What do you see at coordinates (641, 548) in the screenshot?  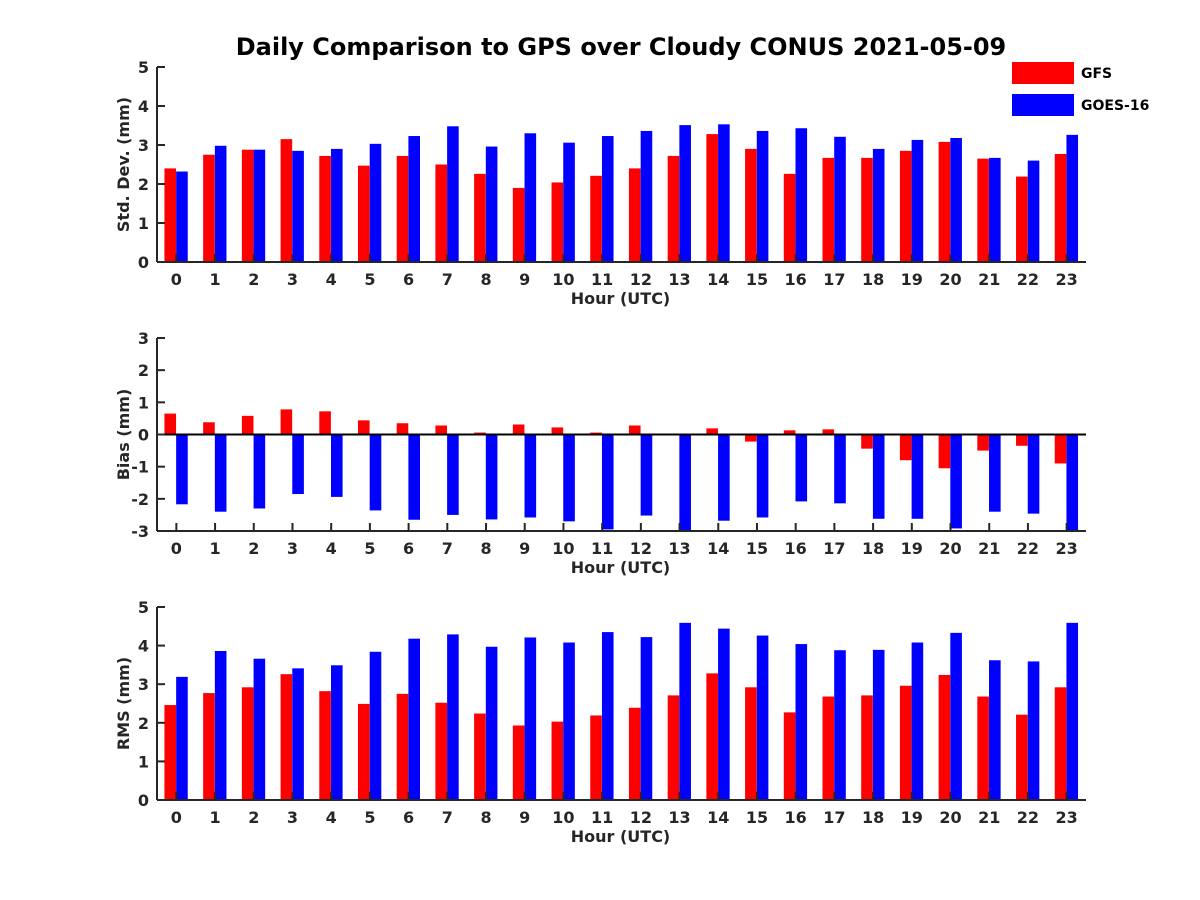 I see `x-tick-label: 12` at bounding box center [641, 548].